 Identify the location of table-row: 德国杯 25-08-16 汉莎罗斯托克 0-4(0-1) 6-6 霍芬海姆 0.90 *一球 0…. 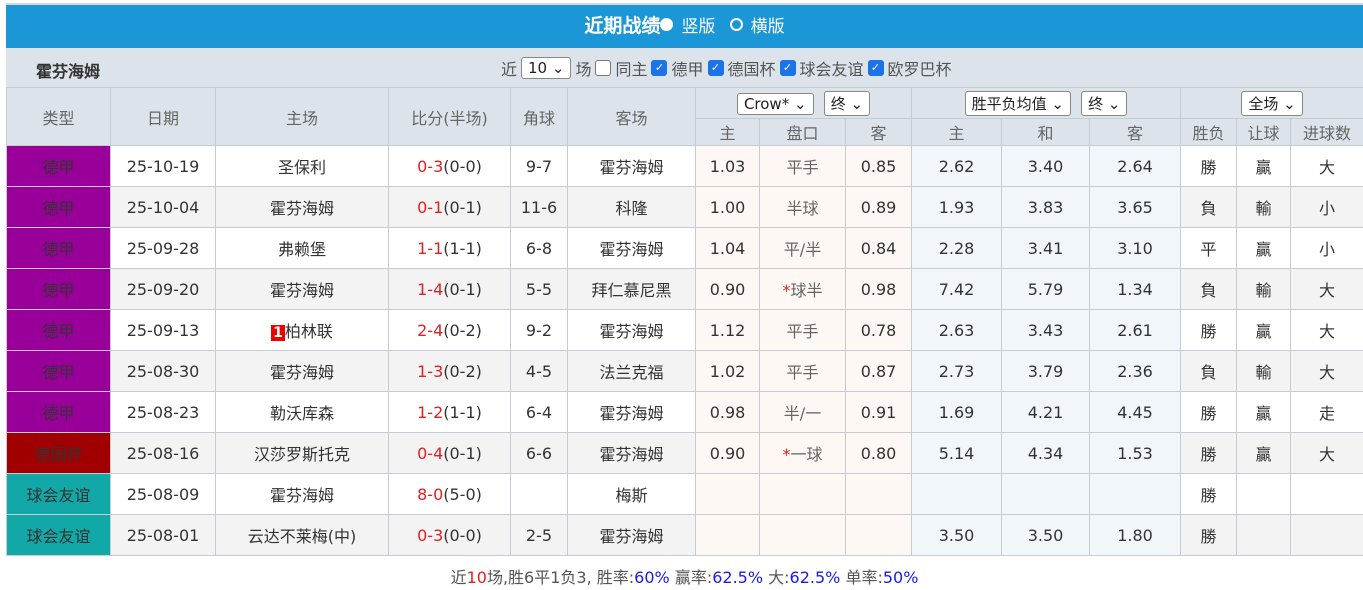
(684, 453).